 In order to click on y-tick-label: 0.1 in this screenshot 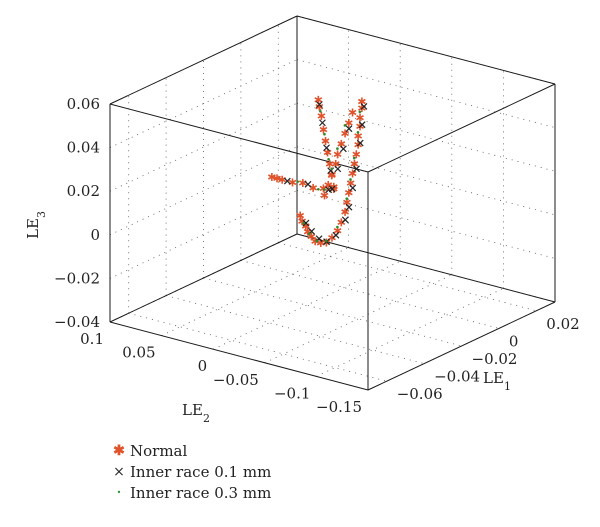, I will do `click(92, 339)`.